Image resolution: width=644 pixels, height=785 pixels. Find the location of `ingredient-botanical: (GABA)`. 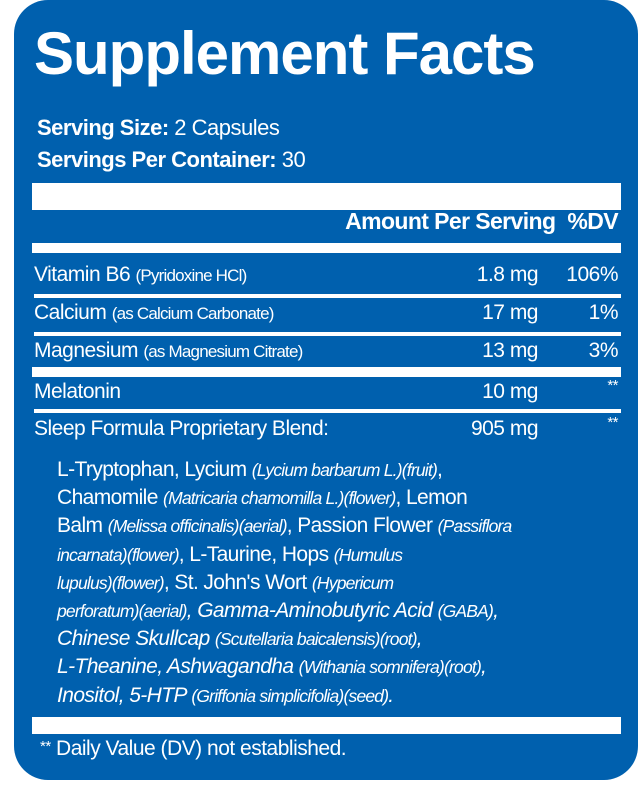

ingredient-botanical: (GABA) is located at coordinates (465, 611).